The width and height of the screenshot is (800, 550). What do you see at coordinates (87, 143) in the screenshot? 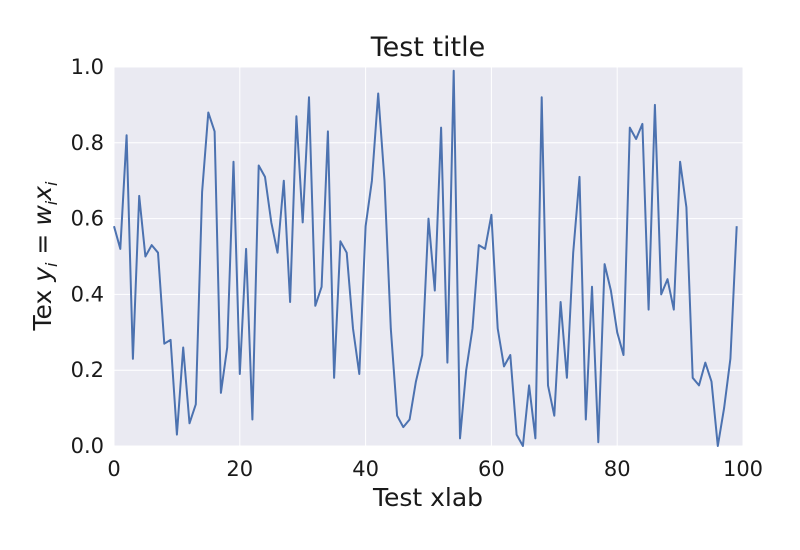
I see `y-tick-label: 0.8` at bounding box center [87, 143].